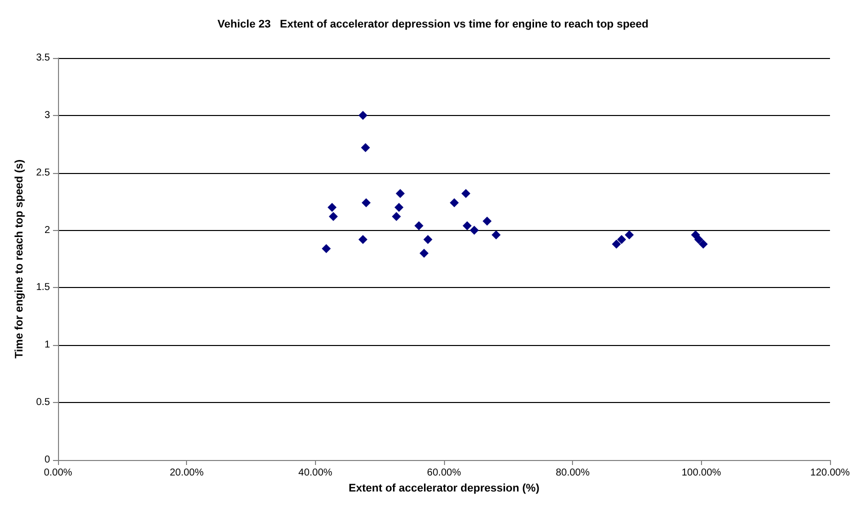  I want to click on x-tick-label: 120.00%, so click(830, 473).